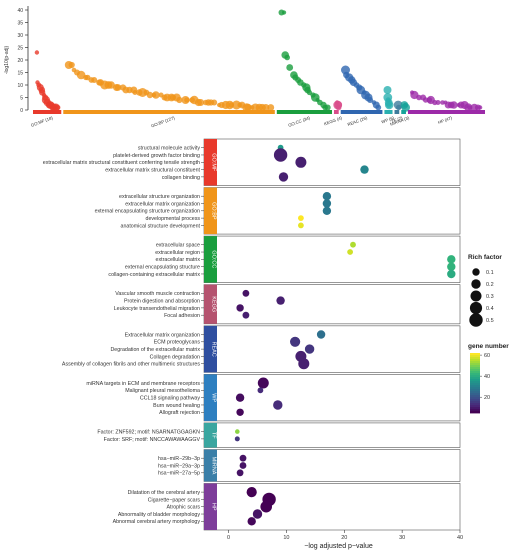  Describe the element at coordinates (162, 335) in the screenshot. I see `term-label: Extracellular matrix organization` at that location.